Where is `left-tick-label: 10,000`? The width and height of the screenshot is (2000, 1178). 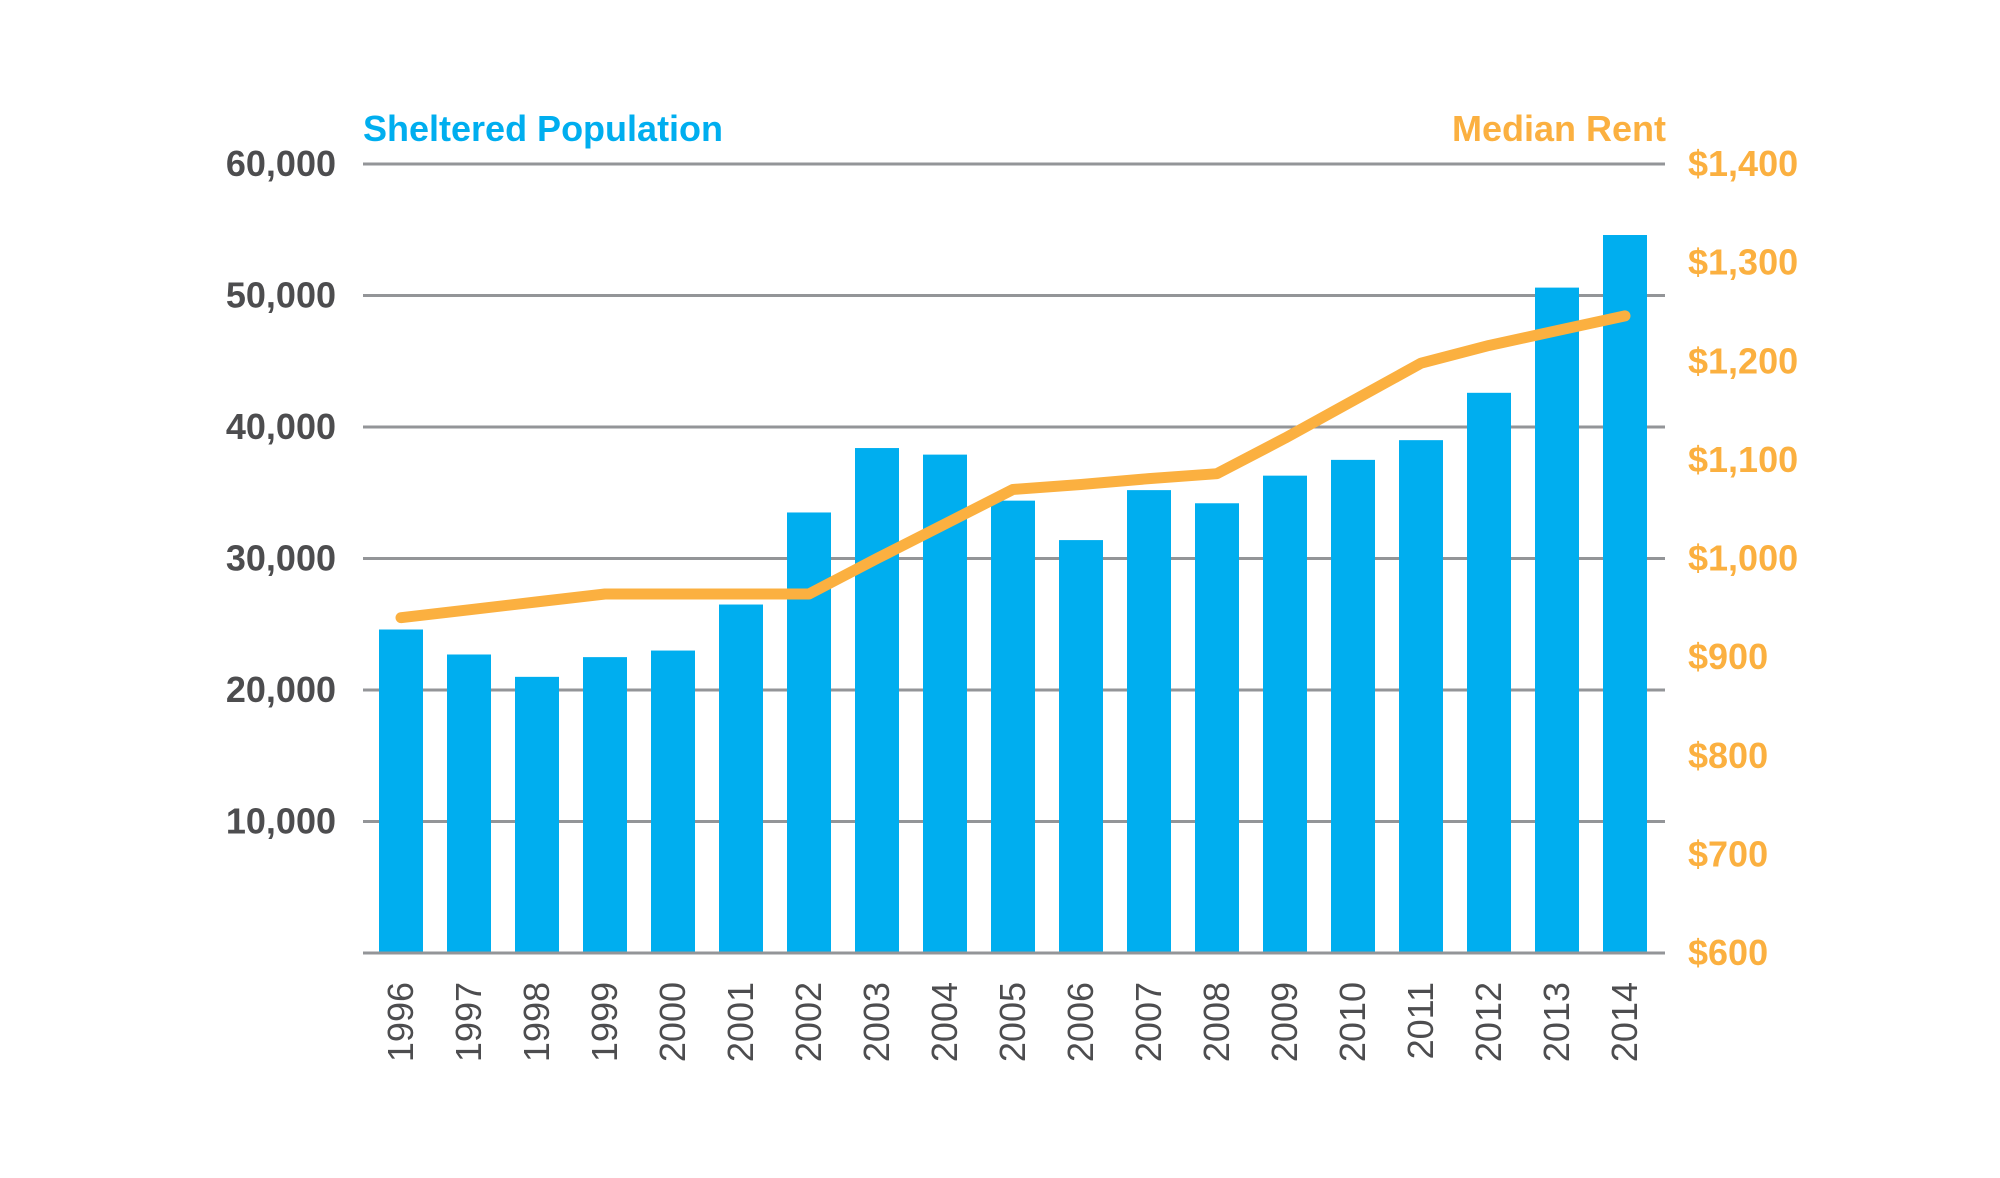 left-tick-label: 10,000 is located at coordinates (281, 821).